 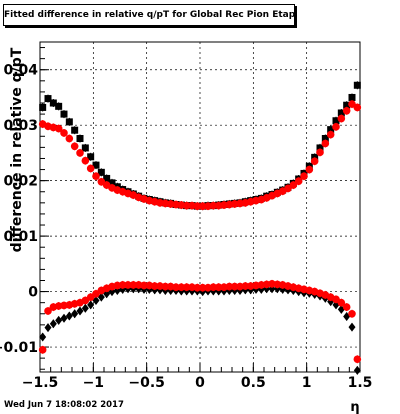 I want to click on x-axis-title: η, so click(x=354, y=407).